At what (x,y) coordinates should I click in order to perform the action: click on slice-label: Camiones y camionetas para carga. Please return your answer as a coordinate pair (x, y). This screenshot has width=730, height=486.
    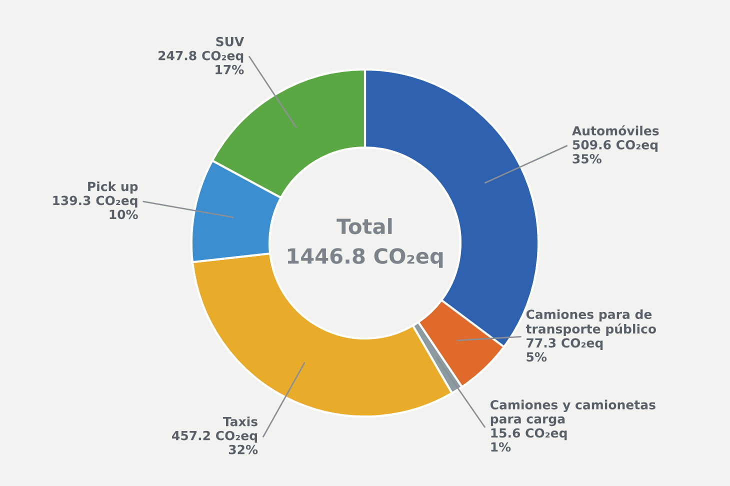
    Looking at the image, I should click on (573, 413).